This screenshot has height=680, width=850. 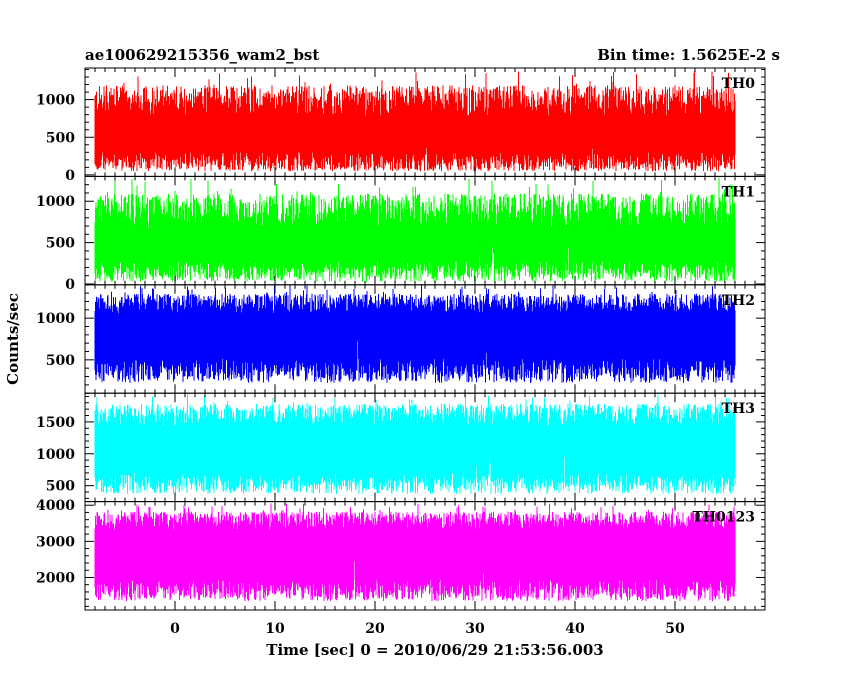 What do you see at coordinates (415, 229) in the screenshot?
I see `series-th1` at bounding box center [415, 229].